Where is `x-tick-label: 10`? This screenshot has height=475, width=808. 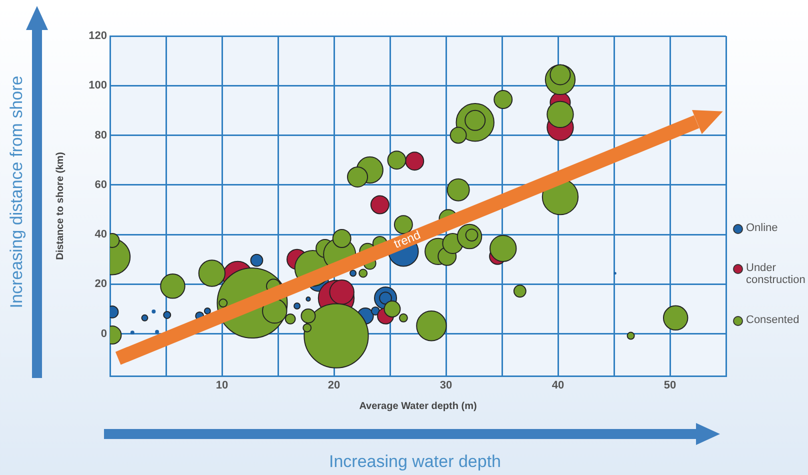
x-tick-label: 10 is located at coordinates (222, 386).